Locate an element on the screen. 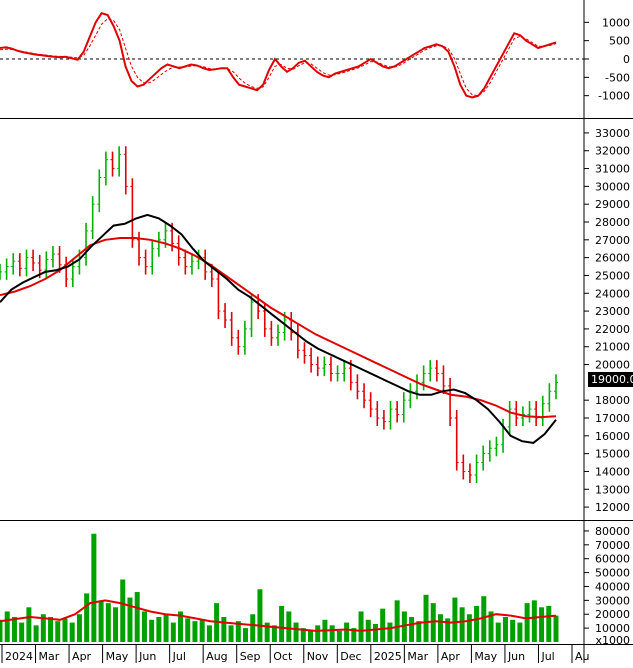 The image size is (633, 668). price-axis-tick-label: 16000 is located at coordinates (612, 436).